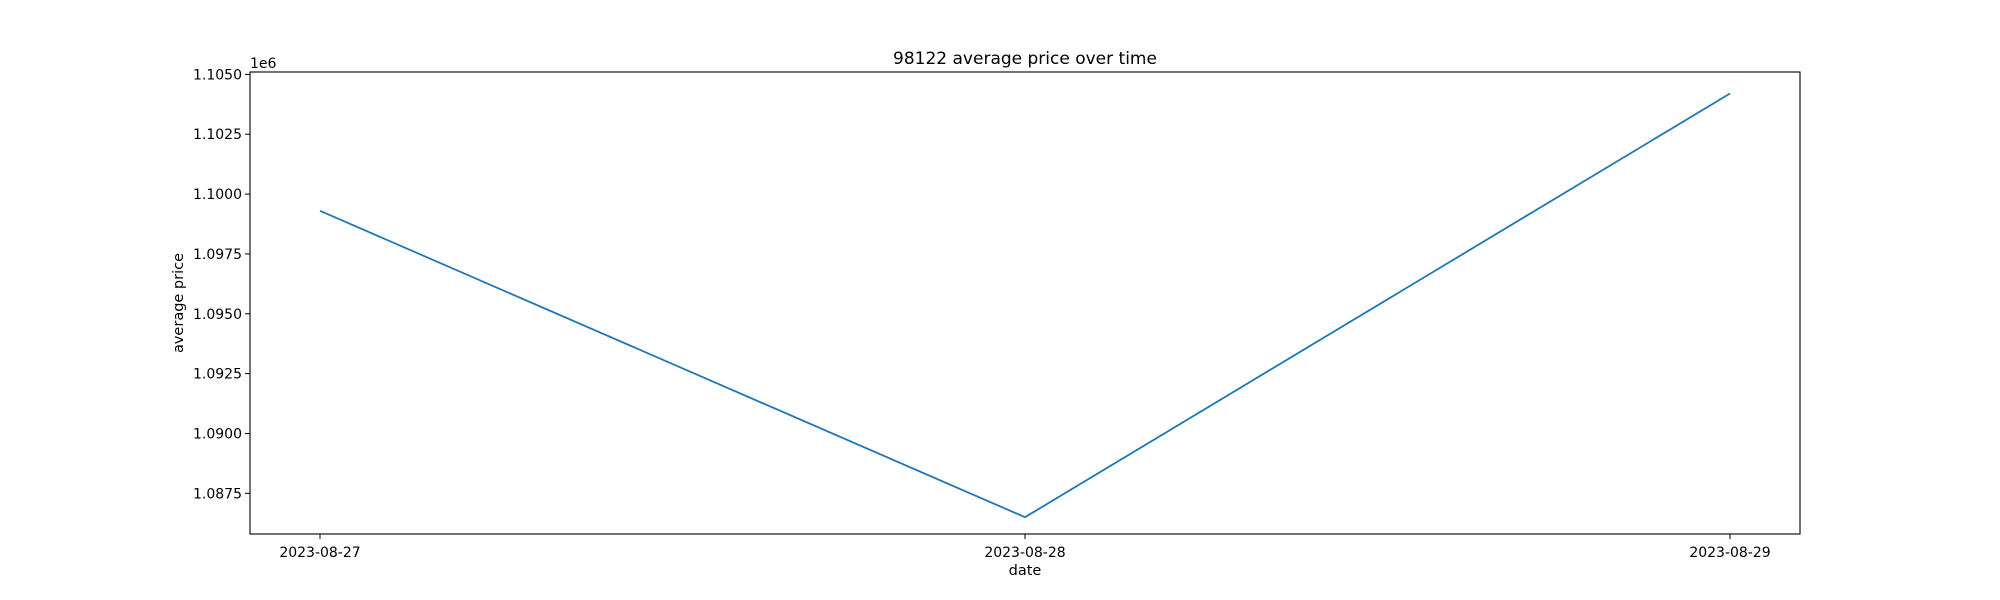 The image size is (2000, 600). I want to click on chart-title: 98122 average price over time, so click(1025, 59).